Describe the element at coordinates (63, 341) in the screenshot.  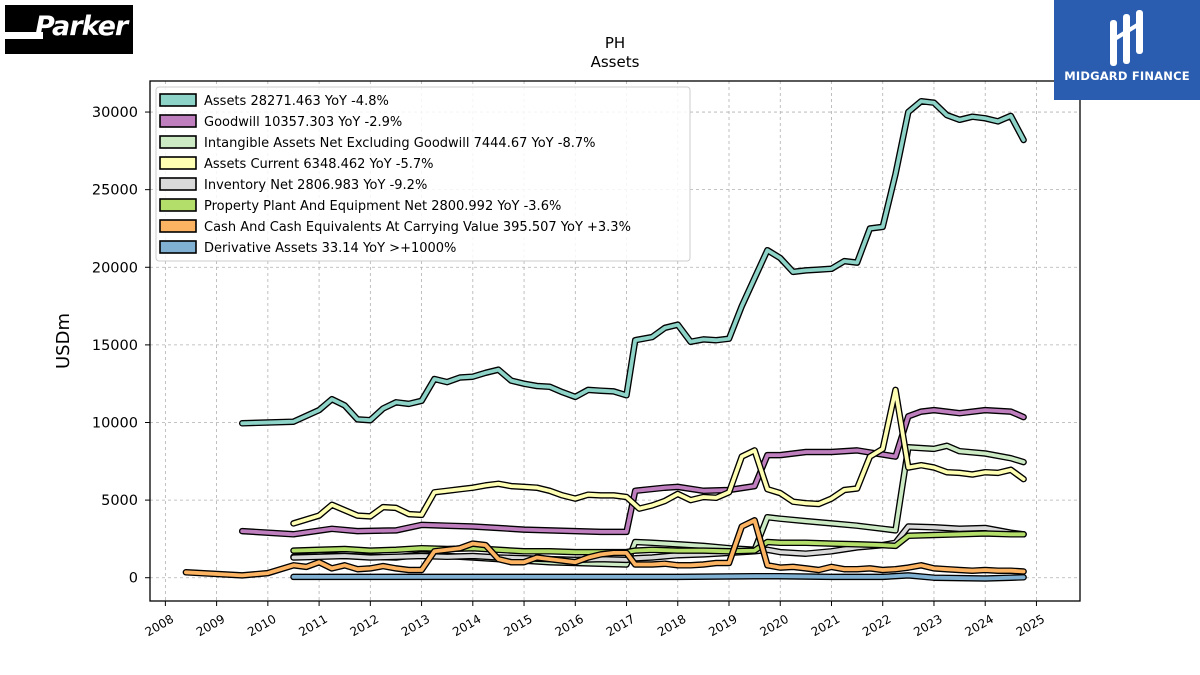
I see `y-axis-label: USDm` at that location.